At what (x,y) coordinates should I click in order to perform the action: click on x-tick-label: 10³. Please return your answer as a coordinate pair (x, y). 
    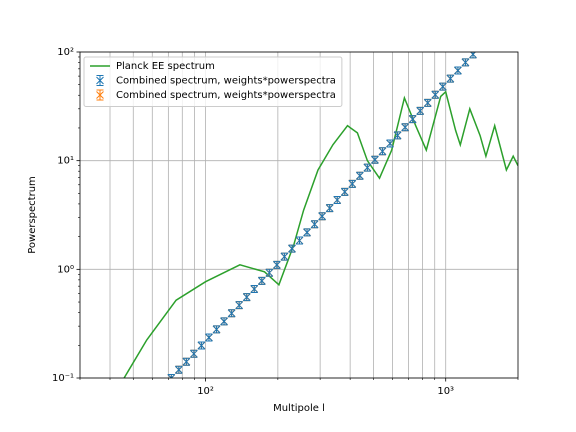
    Looking at the image, I should click on (445, 391).